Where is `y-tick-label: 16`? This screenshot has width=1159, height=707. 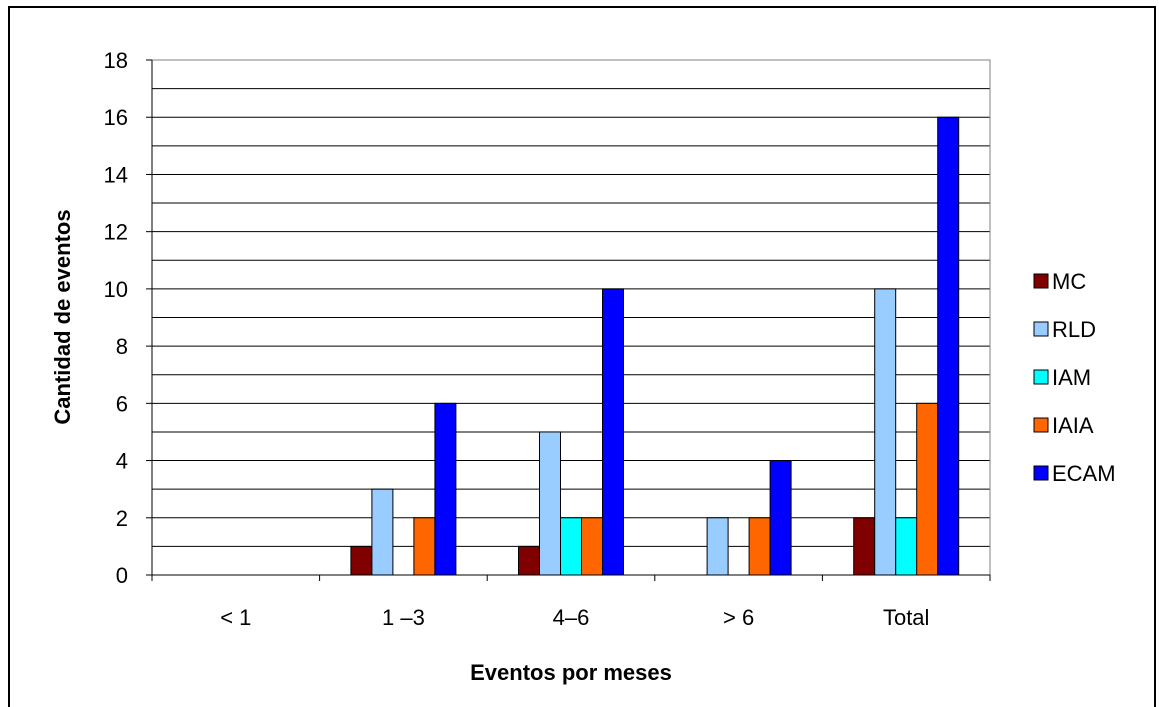
y-tick-label: 16 is located at coordinates (116, 117).